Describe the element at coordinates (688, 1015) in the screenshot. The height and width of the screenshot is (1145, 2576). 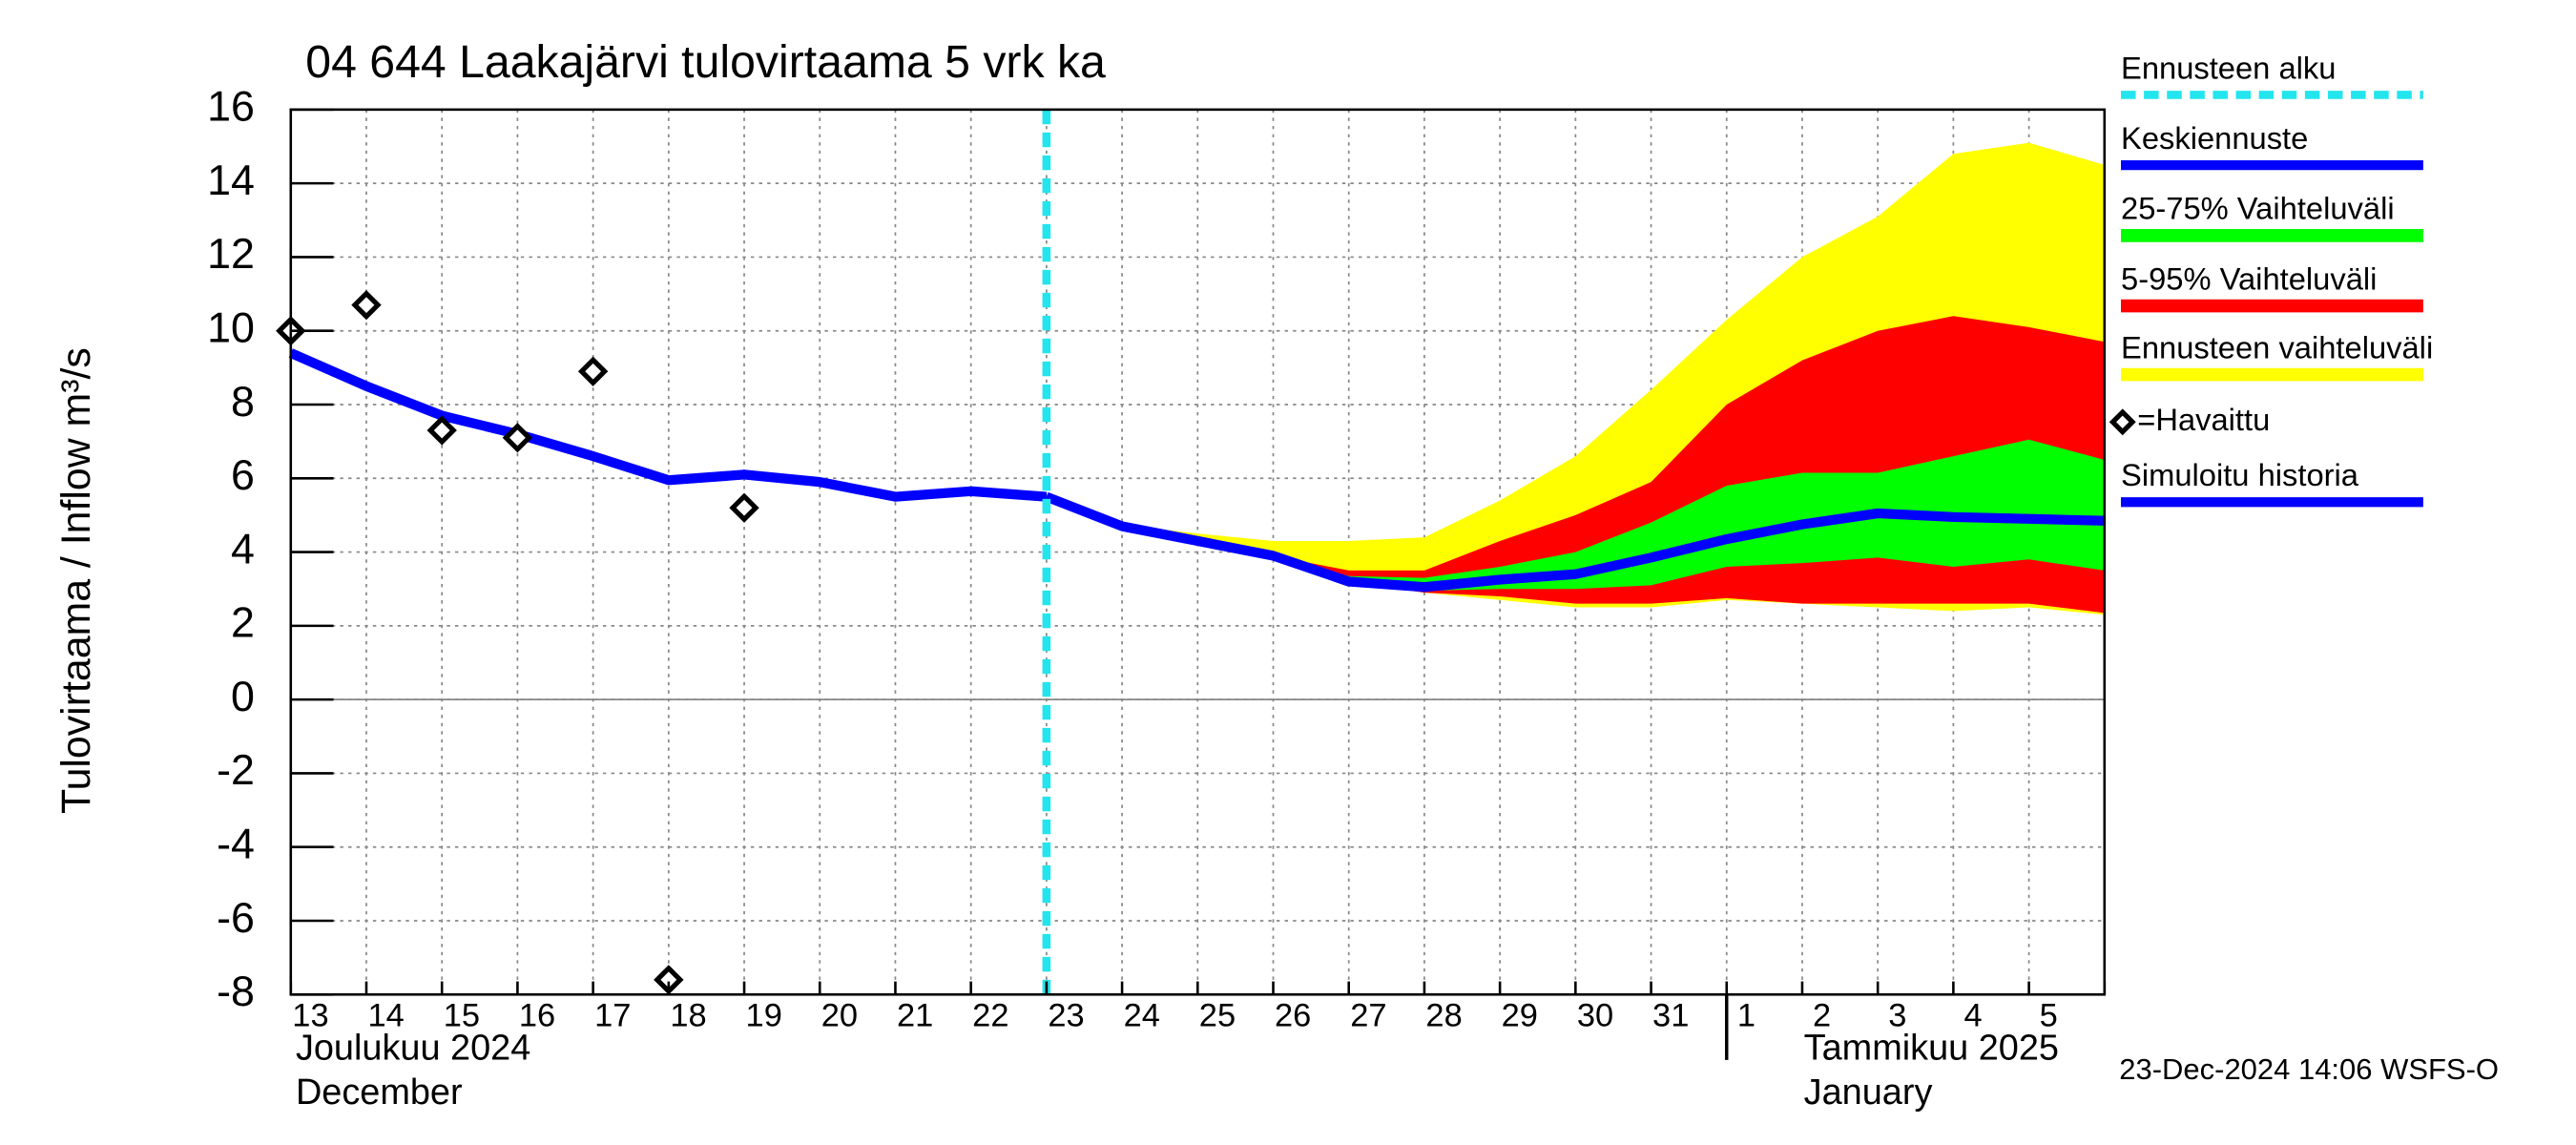
I see `x-tick-label: 18` at that location.